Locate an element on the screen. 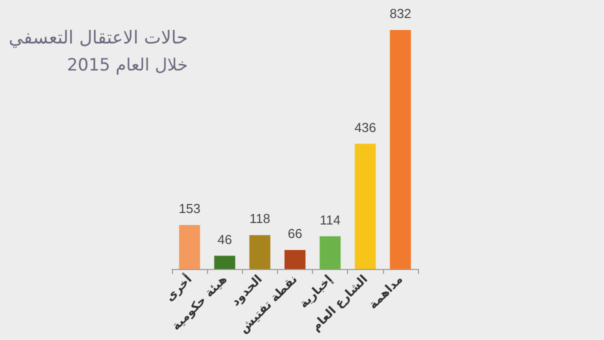 This screenshot has width=604, height=340. text: خلال العام 2015 is located at coordinates (127, 66).